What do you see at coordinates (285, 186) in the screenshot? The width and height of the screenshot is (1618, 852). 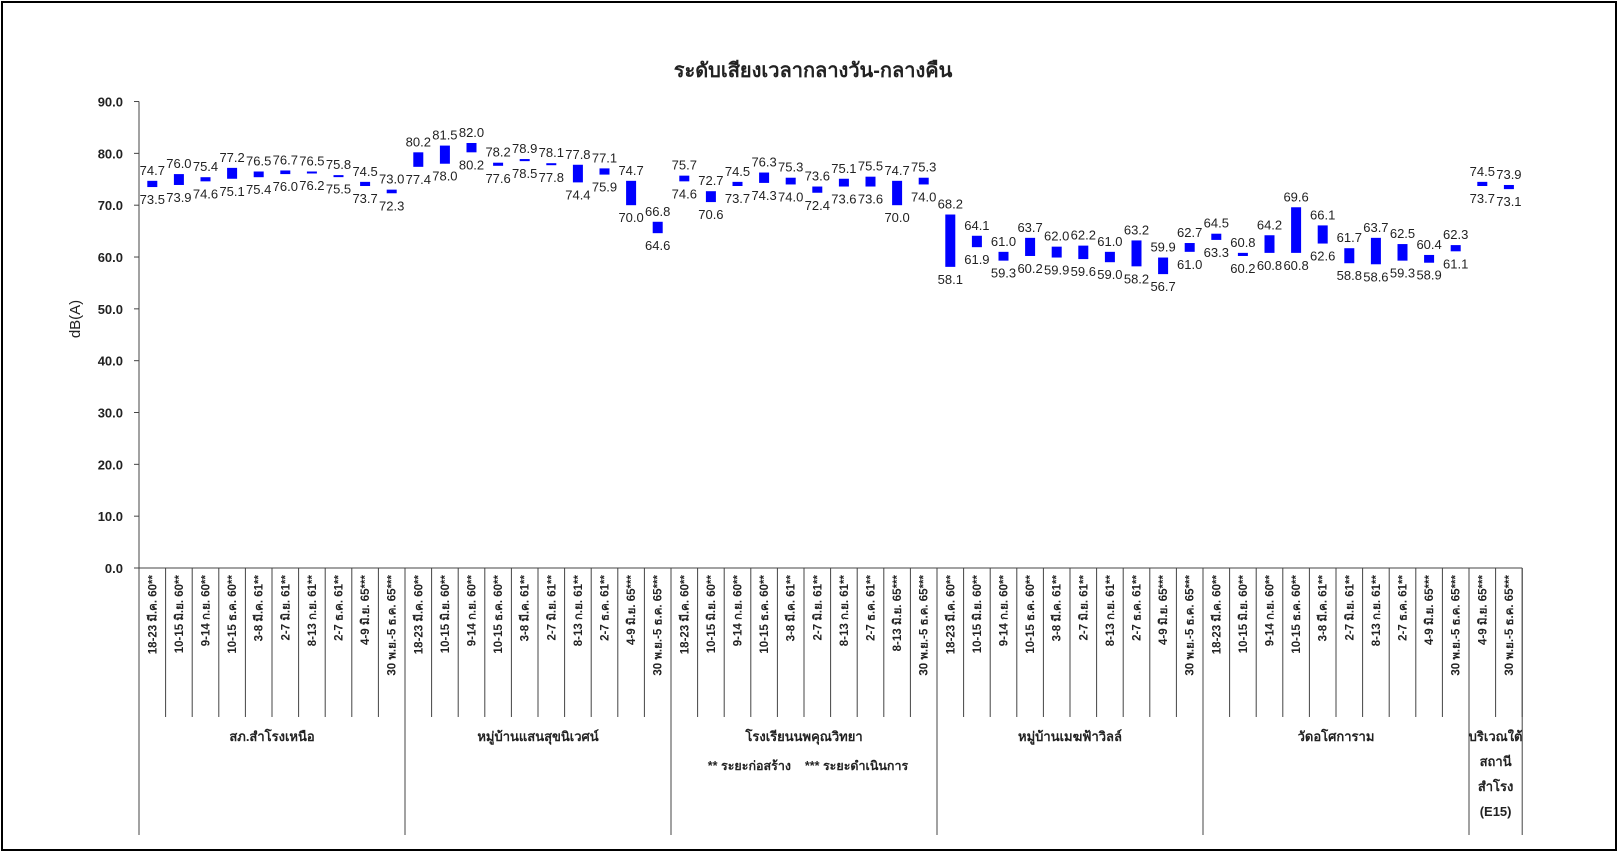 I see `low-value-label: 76.0` at bounding box center [285, 186].